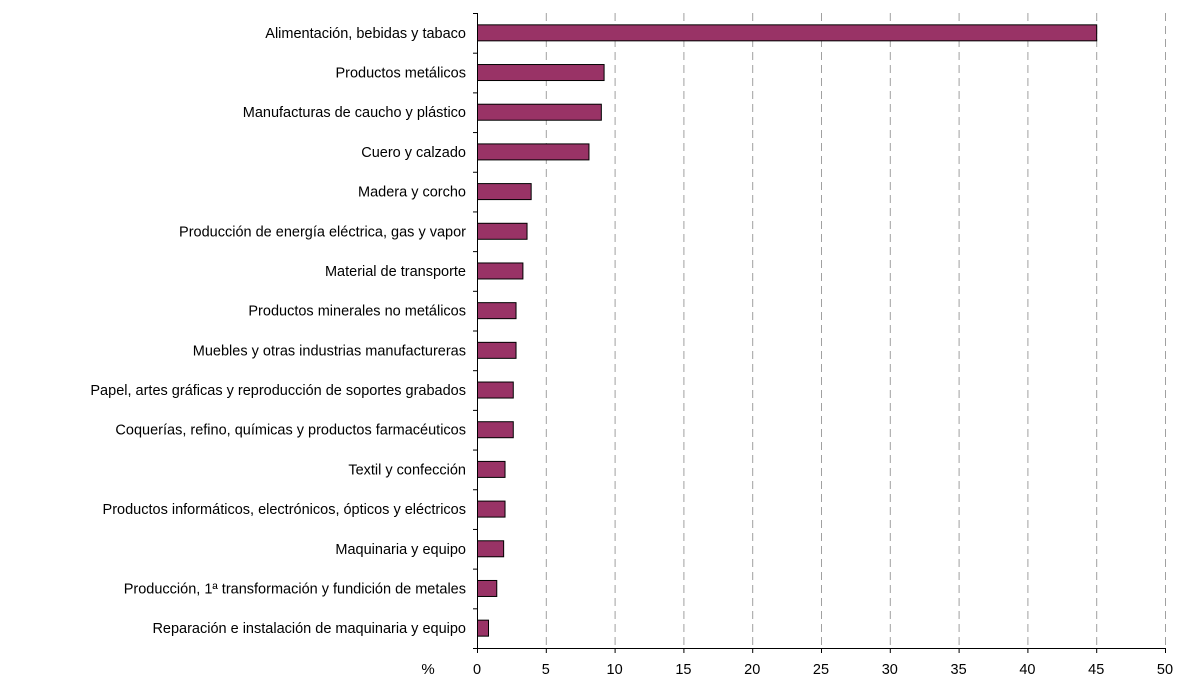 This screenshot has width=1177, height=681. I want to click on category-label: Maquinaria y equipo, so click(400, 550).